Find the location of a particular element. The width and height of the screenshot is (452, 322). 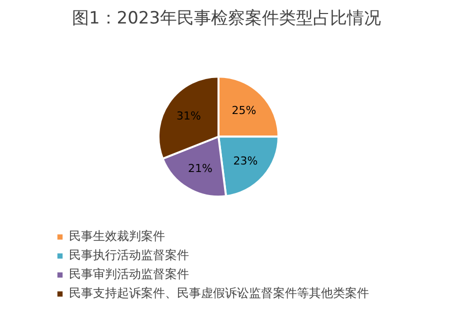

legend-label: 民事生效裁判案件 is located at coordinates (117, 236).